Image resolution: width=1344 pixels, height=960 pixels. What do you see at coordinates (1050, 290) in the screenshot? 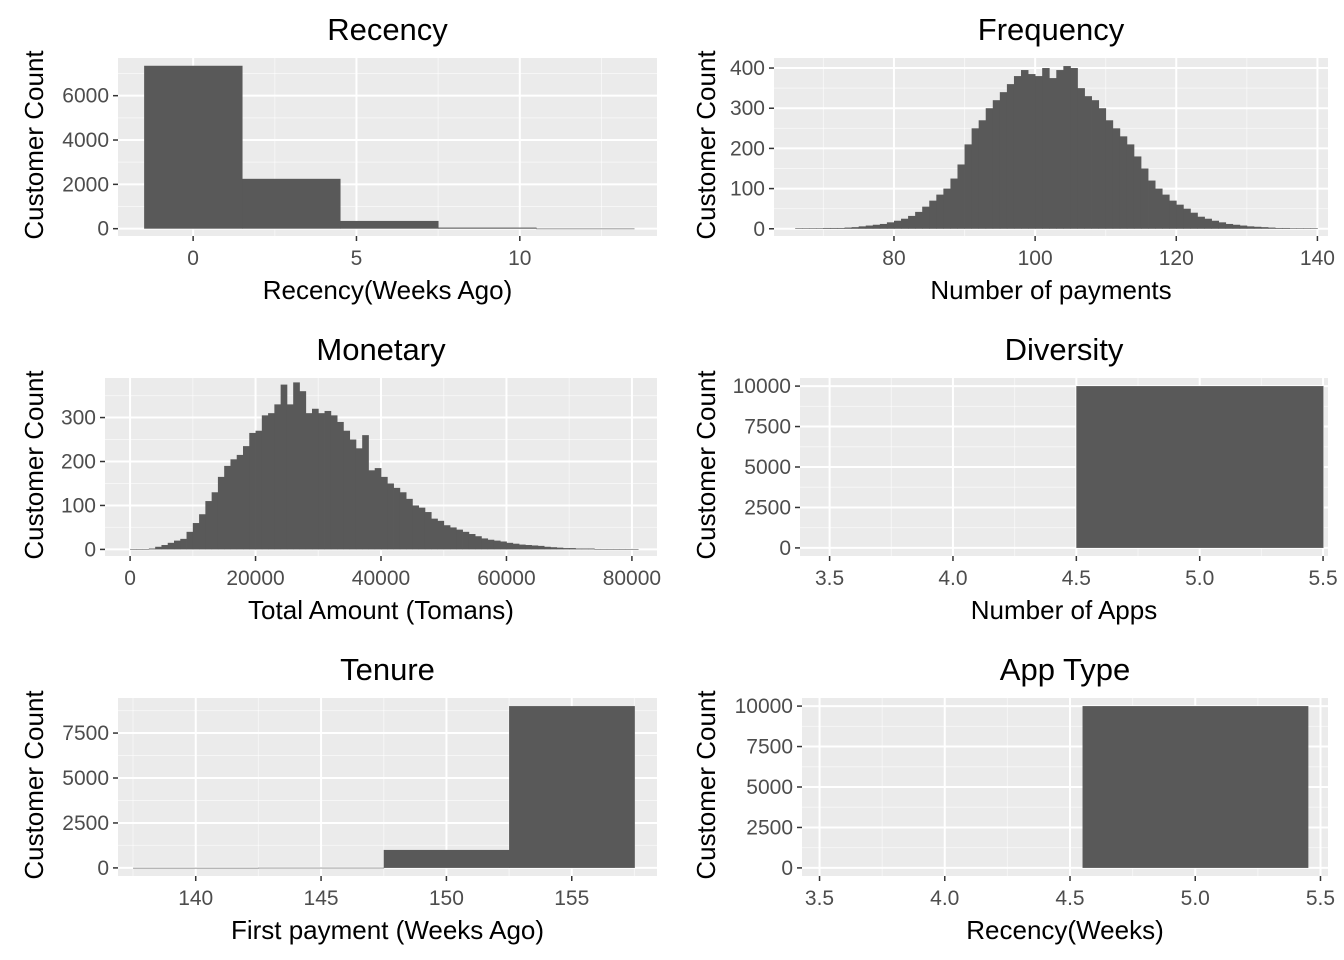
I see `frequency-x-axis-title: Number of payments` at bounding box center [1050, 290].